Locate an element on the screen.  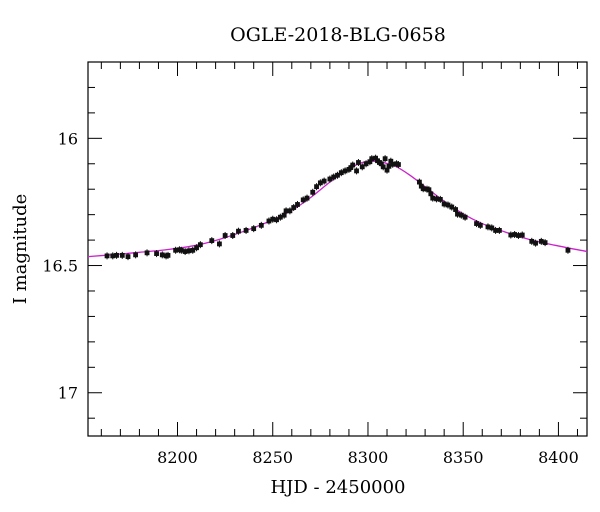
y-tick-label: 16.5 is located at coordinates (60, 266).